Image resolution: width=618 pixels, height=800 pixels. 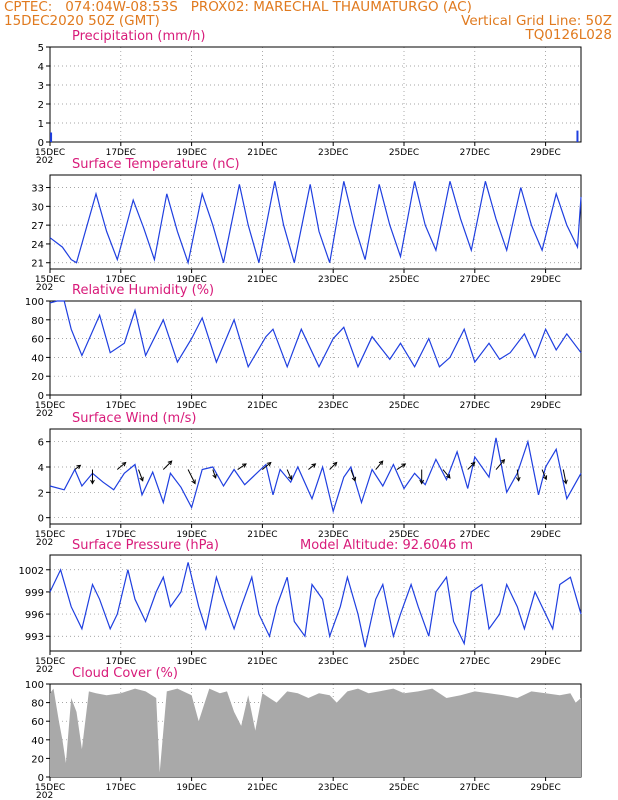 What do you see at coordinates (145, 545) in the screenshot?
I see `panel-title: Surface Pressure (hPa)` at bounding box center [145, 545].